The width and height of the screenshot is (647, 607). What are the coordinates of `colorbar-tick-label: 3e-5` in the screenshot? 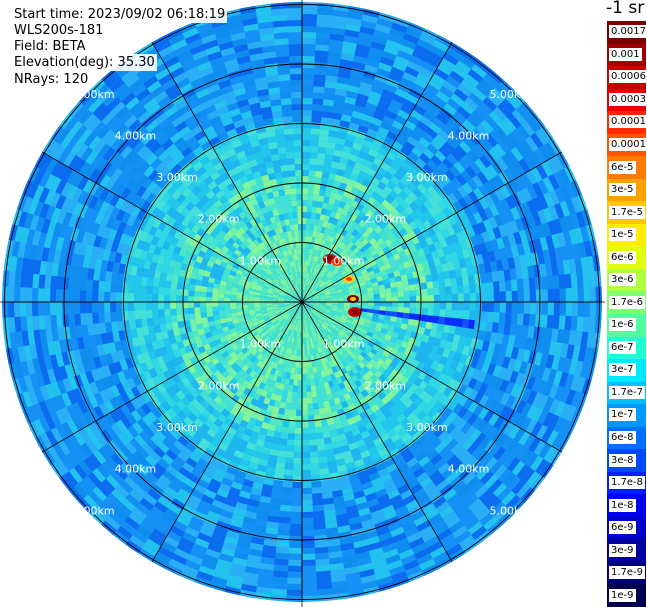 It's located at (622, 190).